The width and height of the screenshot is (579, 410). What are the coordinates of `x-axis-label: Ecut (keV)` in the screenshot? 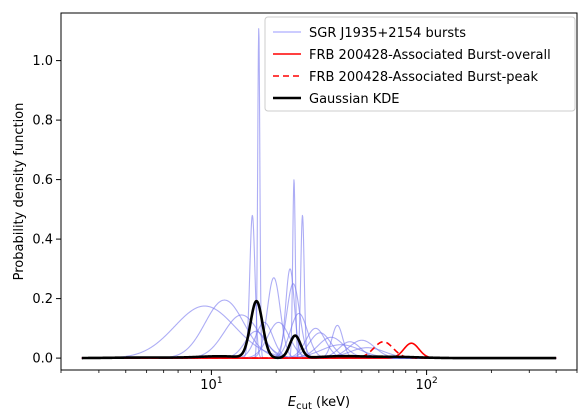 It's located at (319, 402).